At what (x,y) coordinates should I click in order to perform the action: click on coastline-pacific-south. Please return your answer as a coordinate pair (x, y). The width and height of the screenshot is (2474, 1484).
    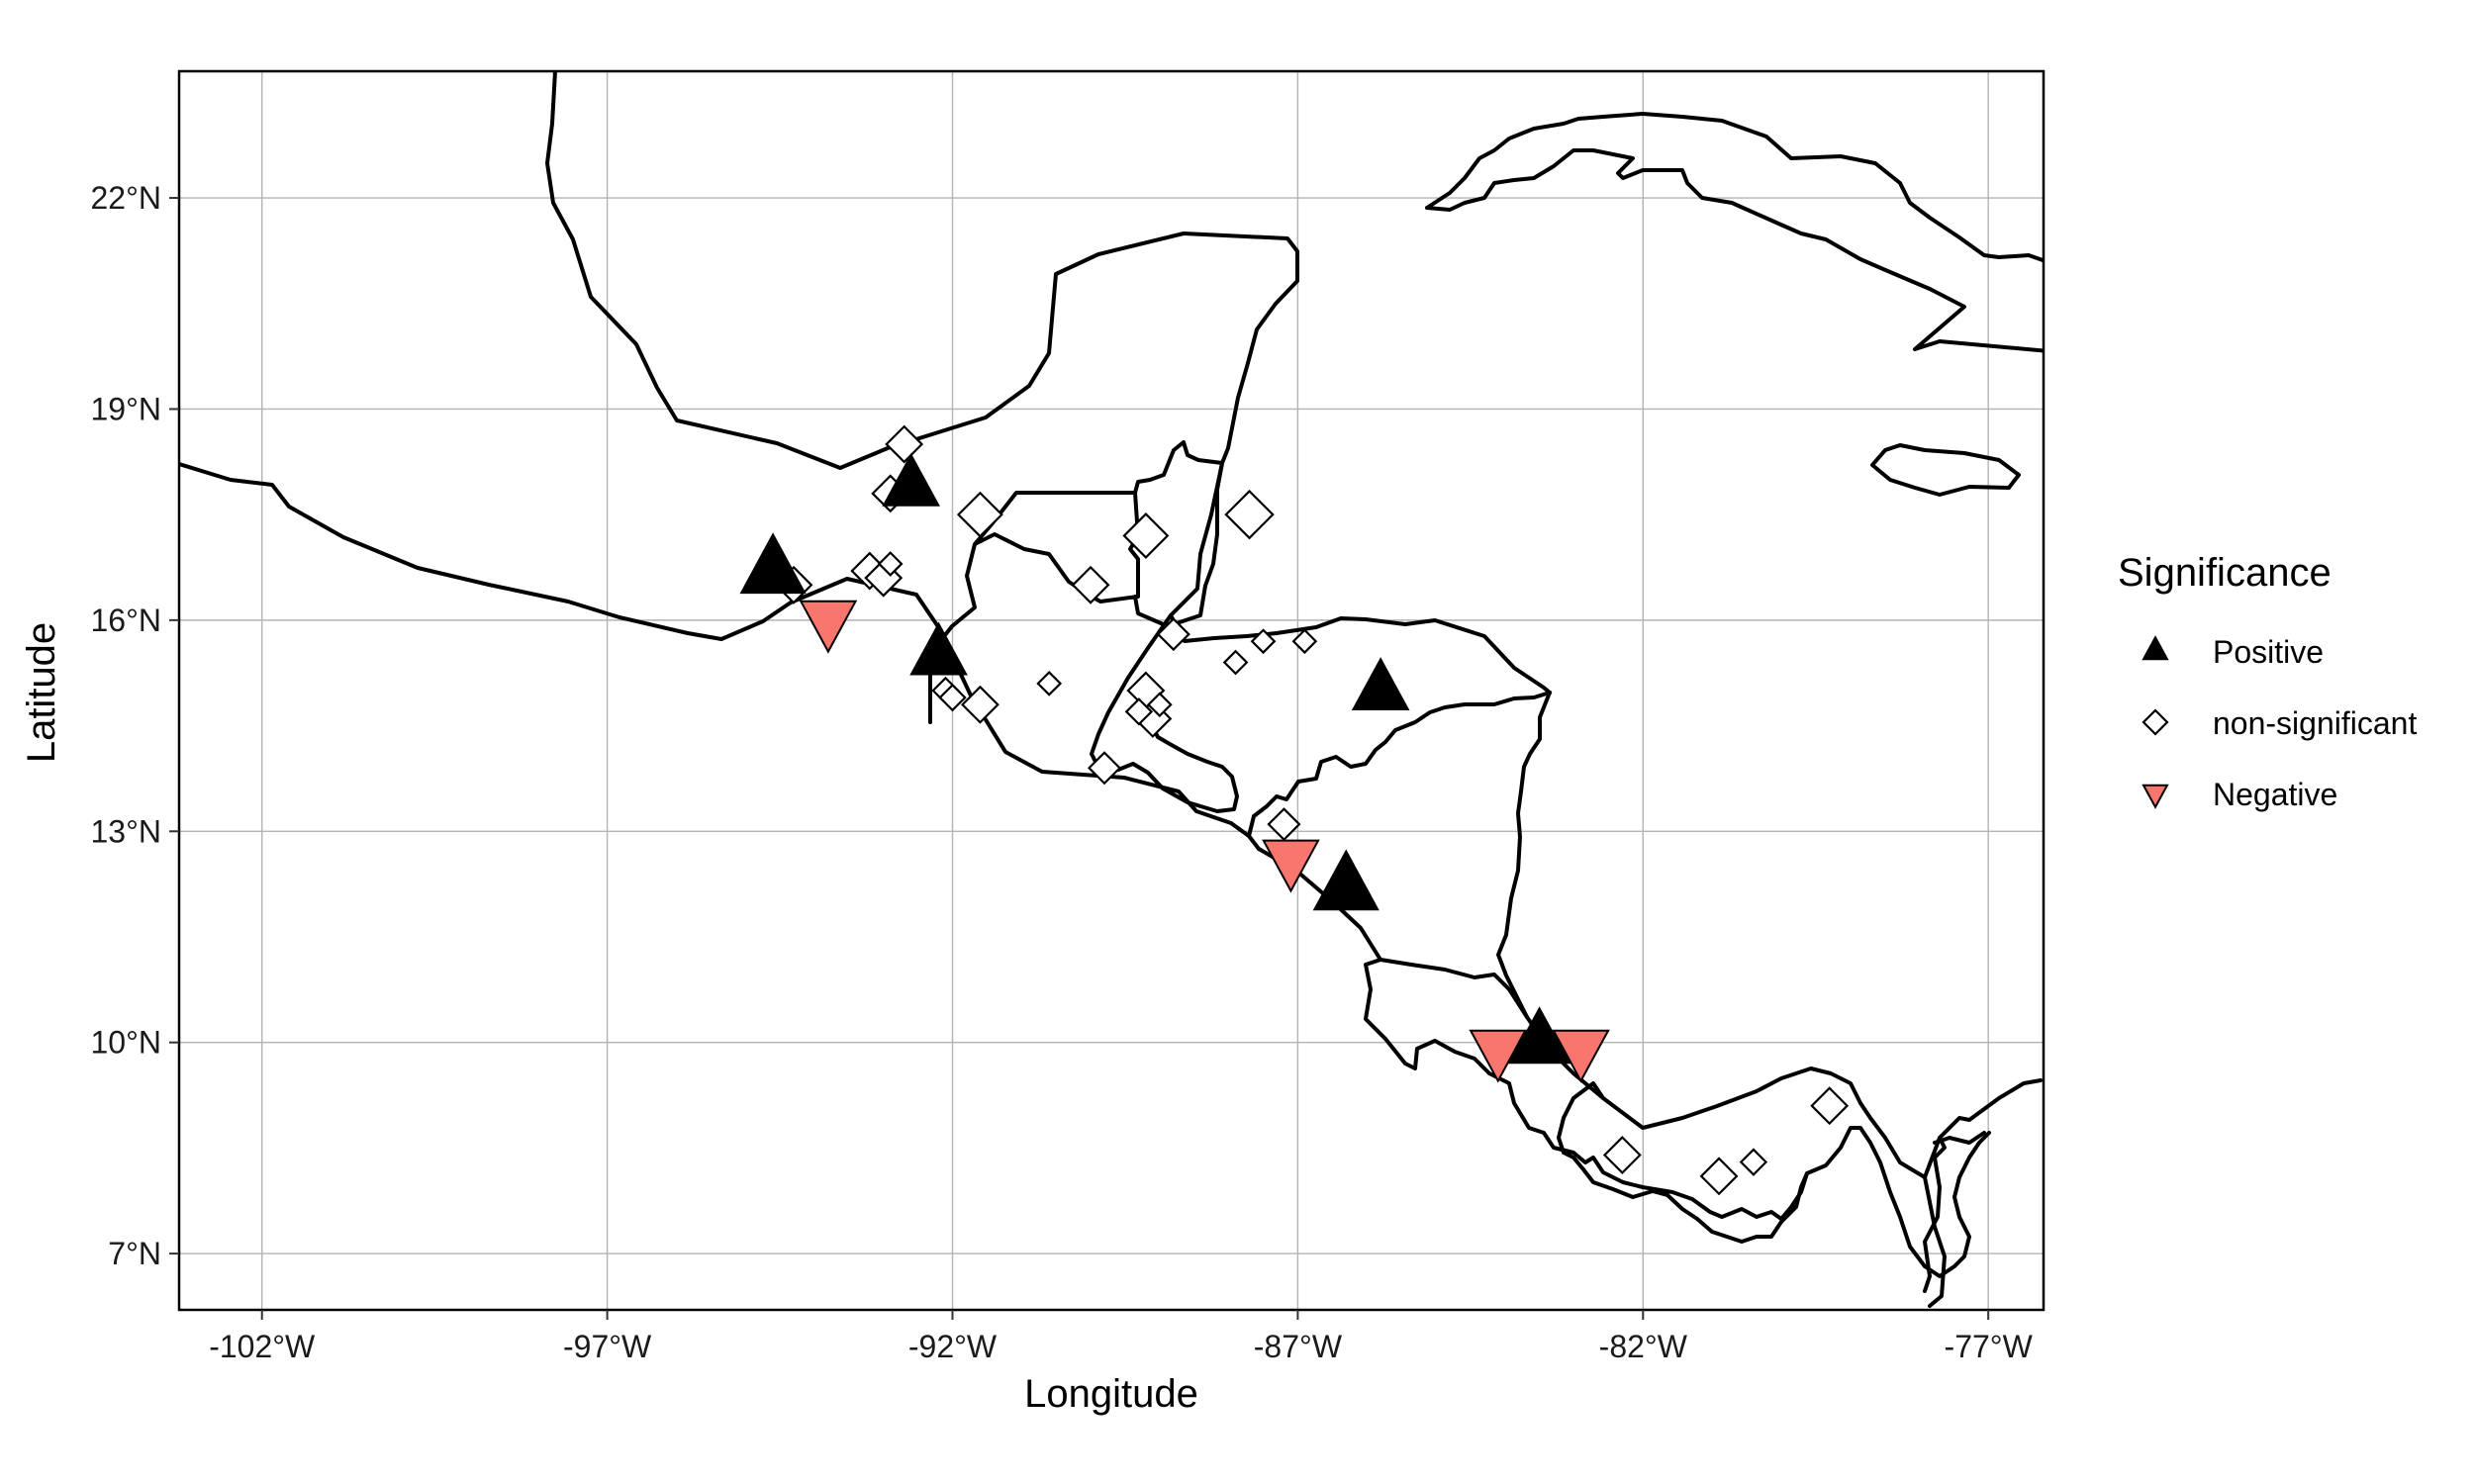
    Looking at the image, I should click on (1650, 1013).